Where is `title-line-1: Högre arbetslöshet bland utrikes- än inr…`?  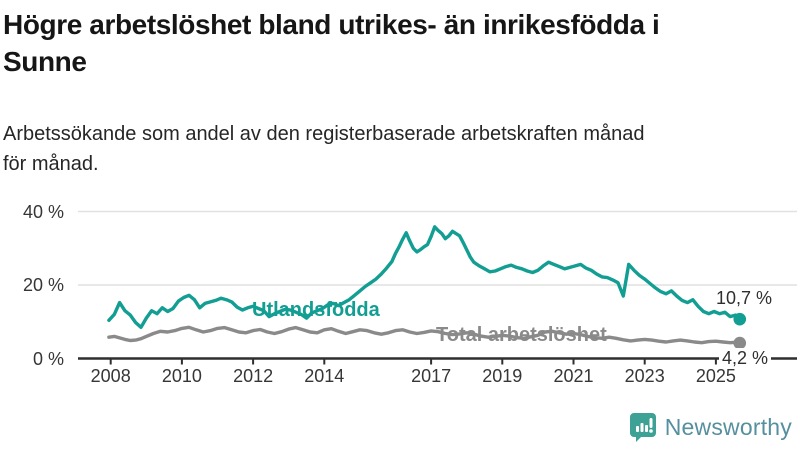
title-line-1: Högre arbetslöshet bland utrikes- än inr… is located at coordinates (331, 24).